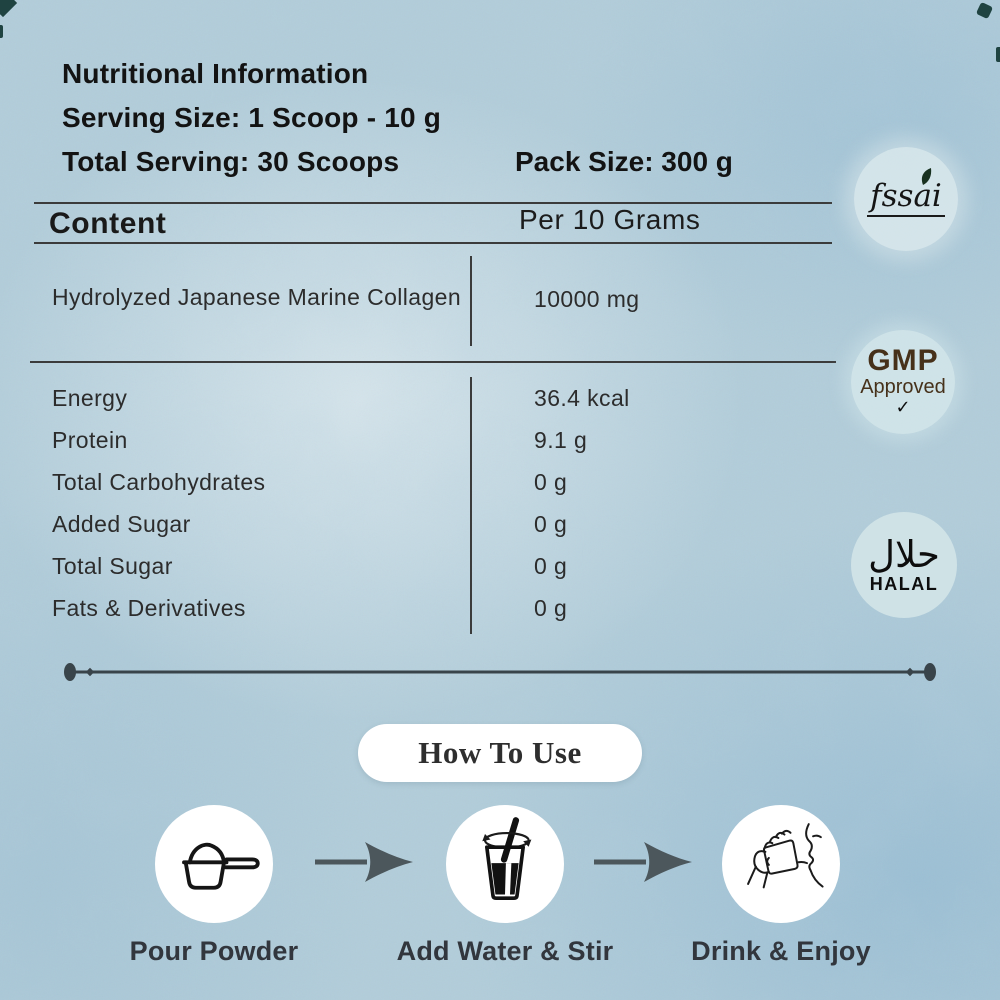 Image resolution: width=1000 pixels, height=1000 pixels. What do you see at coordinates (505, 951) in the screenshot?
I see `step-label-add-water-stir: Add Water & Stir` at bounding box center [505, 951].